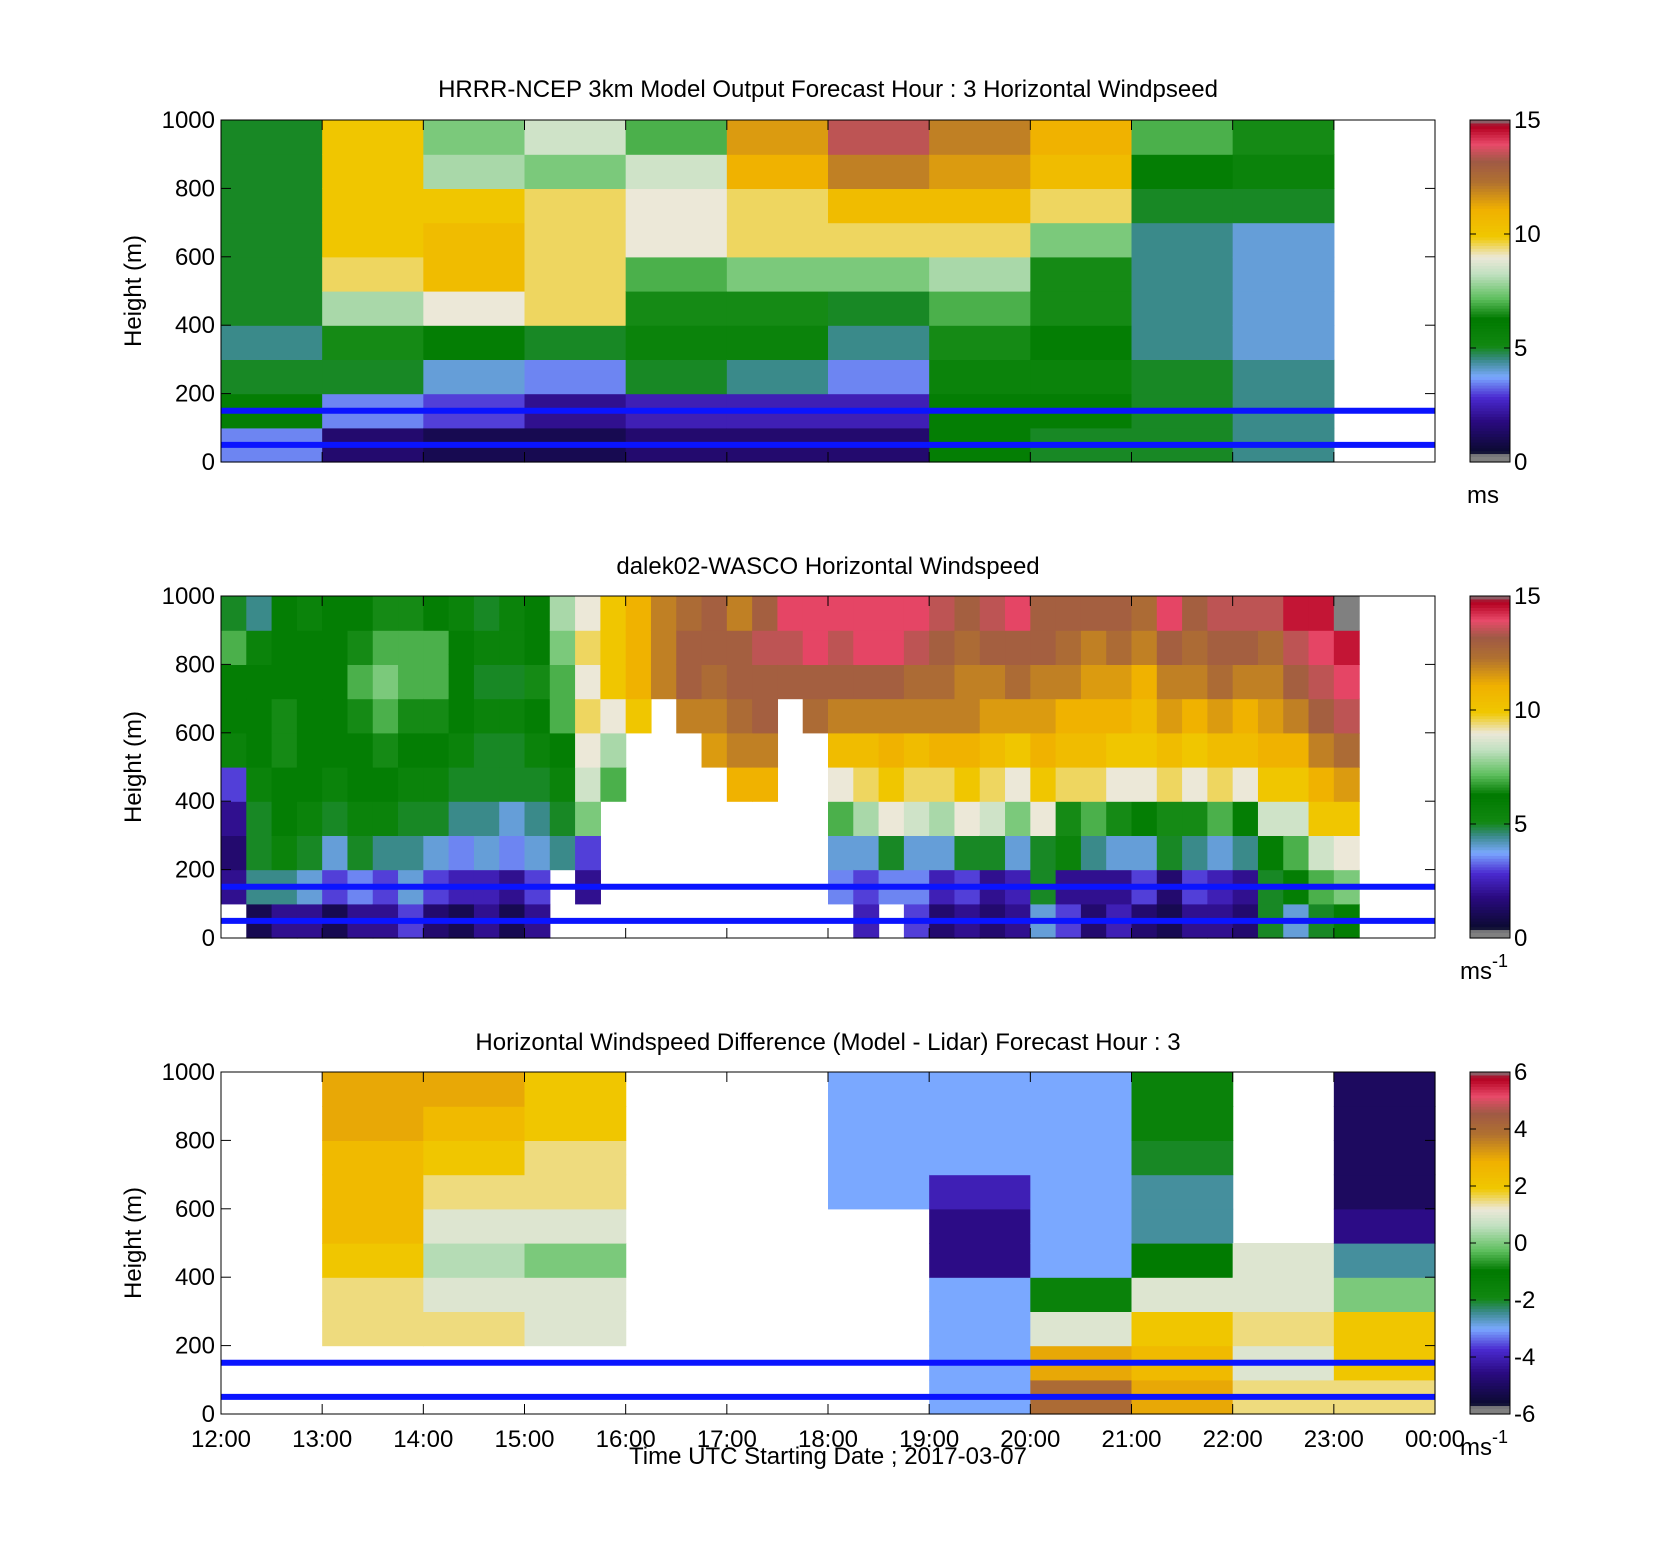  Describe the element at coordinates (195, 394) in the screenshot. I see `y-tick-label: 200` at that location.